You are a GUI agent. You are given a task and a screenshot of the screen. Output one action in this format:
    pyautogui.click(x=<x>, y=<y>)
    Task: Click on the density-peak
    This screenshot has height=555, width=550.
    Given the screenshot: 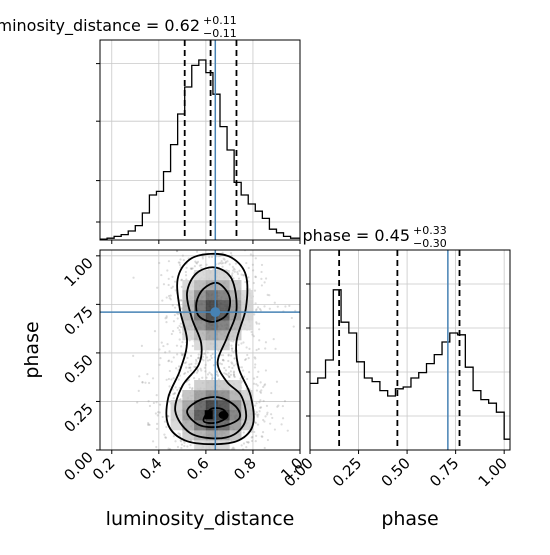 What is the action you would take?
    pyautogui.click(x=208, y=415)
    